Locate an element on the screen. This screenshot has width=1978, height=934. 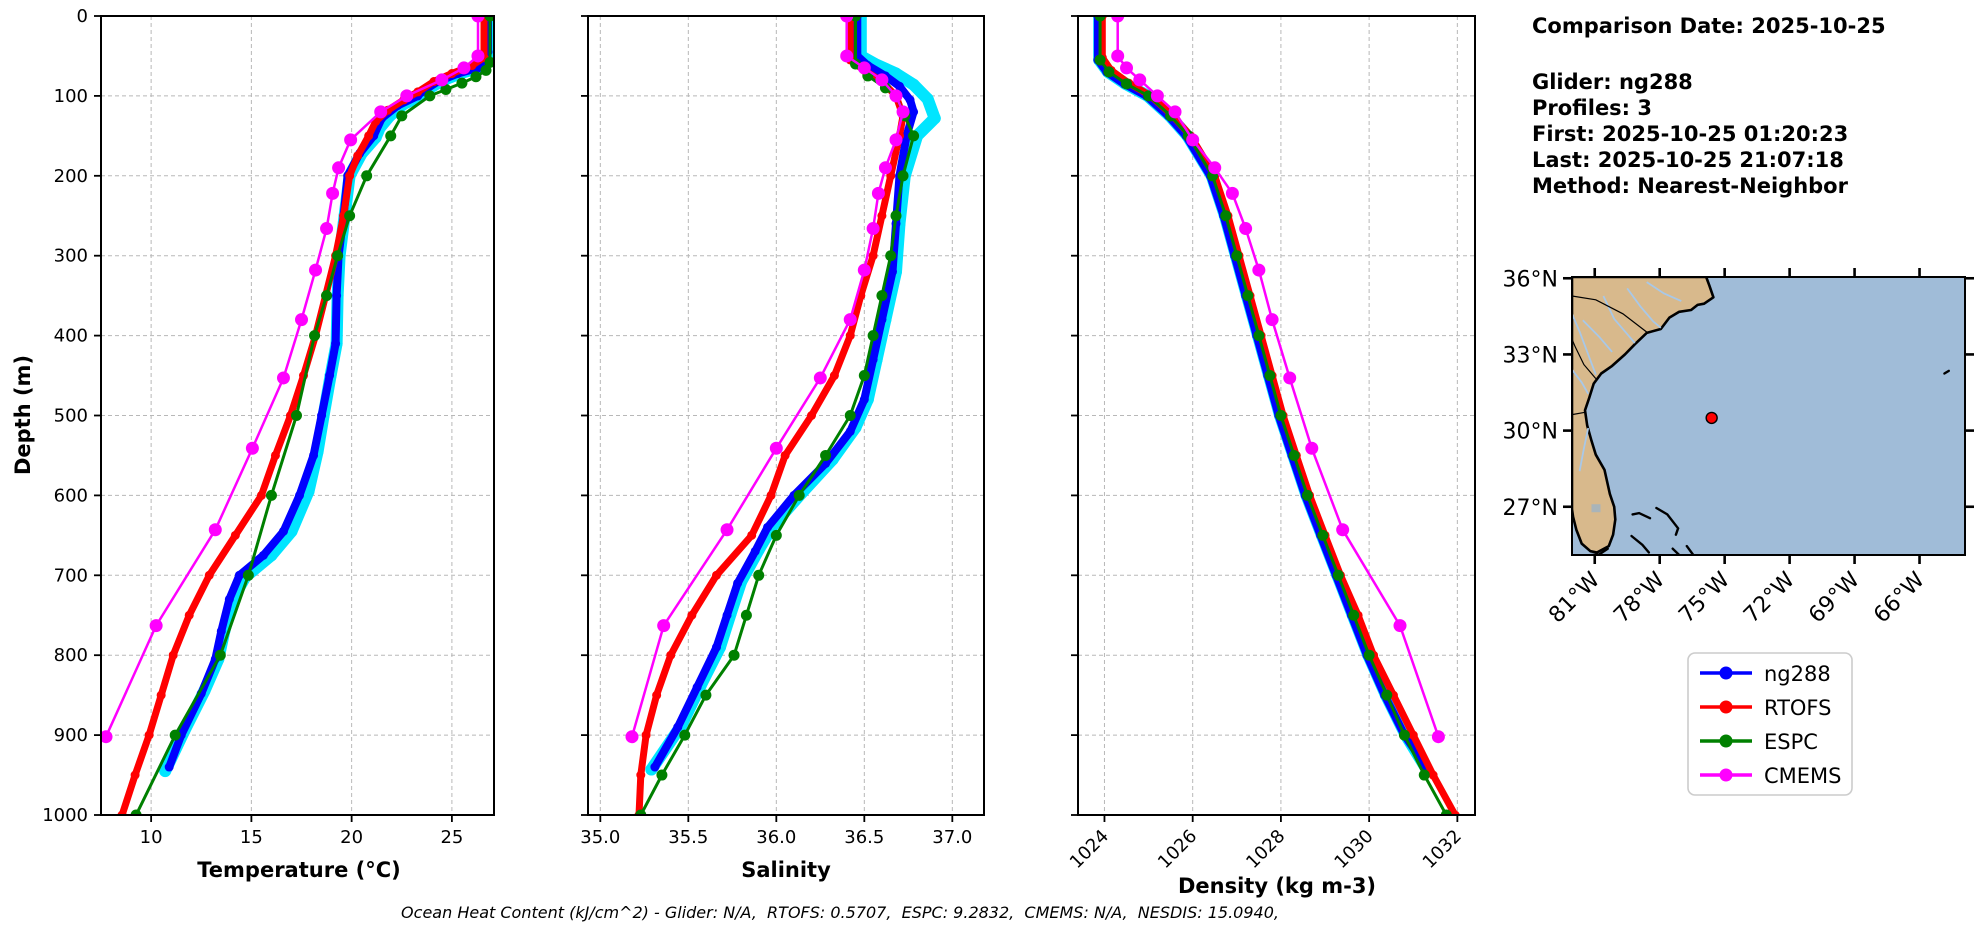
x-tick-label: 1024 is located at coordinates (1089, 849).